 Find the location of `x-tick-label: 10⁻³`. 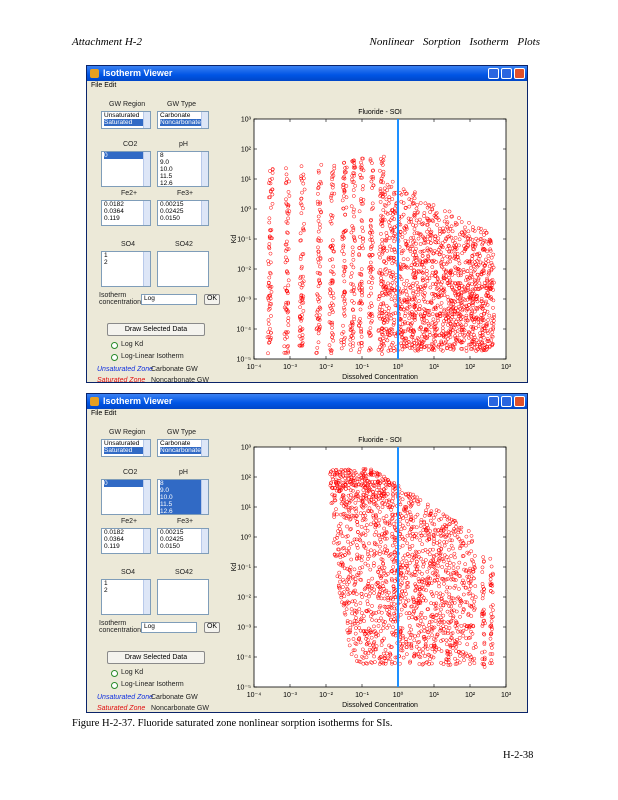

x-tick-label: 10⁻³ is located at coordinates (290, 367).